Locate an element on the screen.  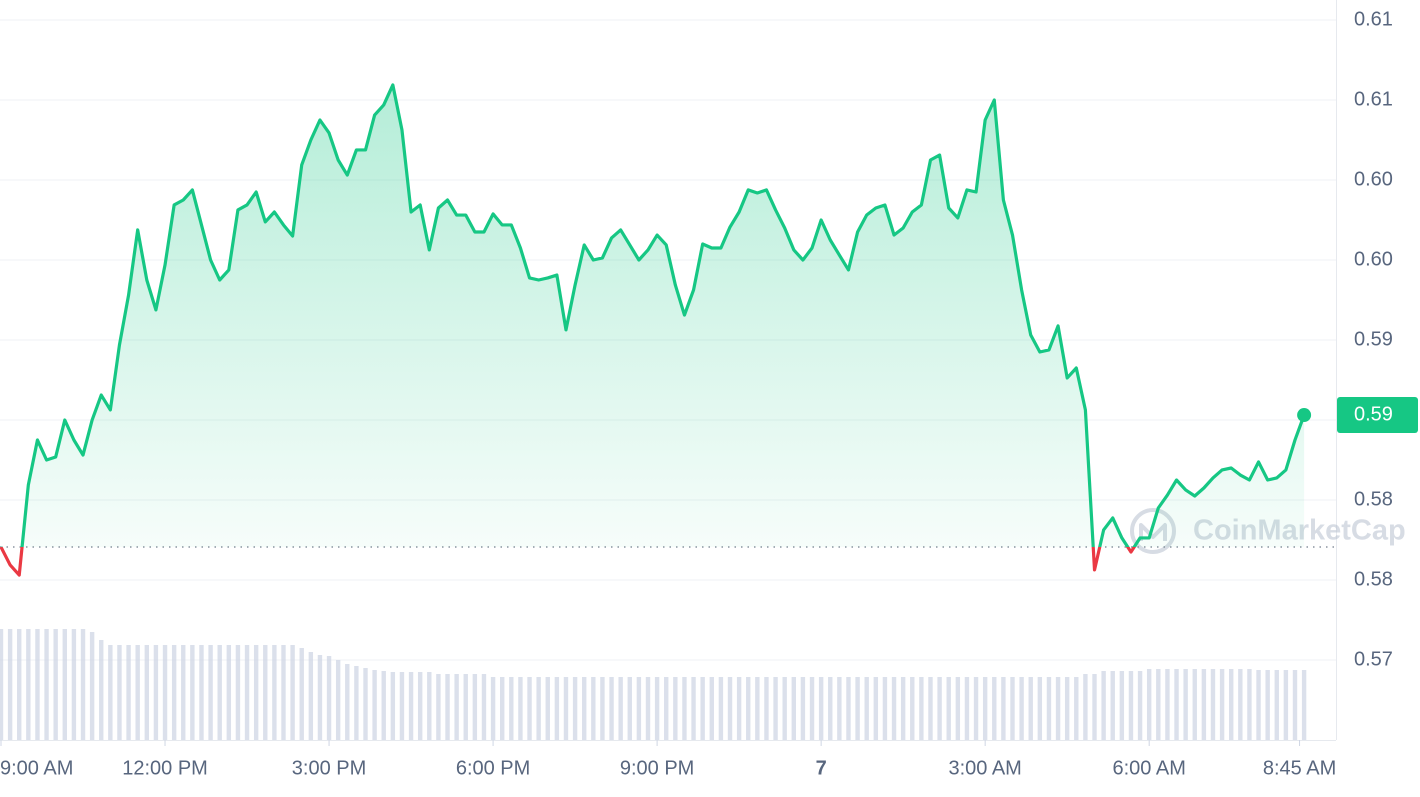
x-tick-label: 3:00 PM is located at coordinates (329, 768).